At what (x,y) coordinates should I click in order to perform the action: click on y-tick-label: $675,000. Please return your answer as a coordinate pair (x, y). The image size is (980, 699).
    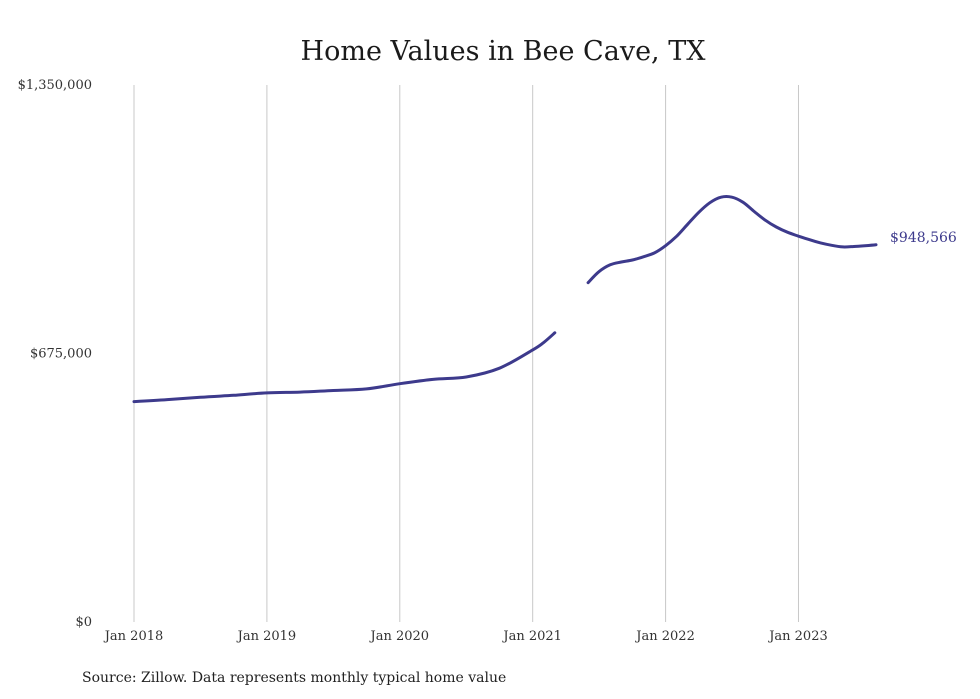
    Looking at the image, I should click on (61, 354).